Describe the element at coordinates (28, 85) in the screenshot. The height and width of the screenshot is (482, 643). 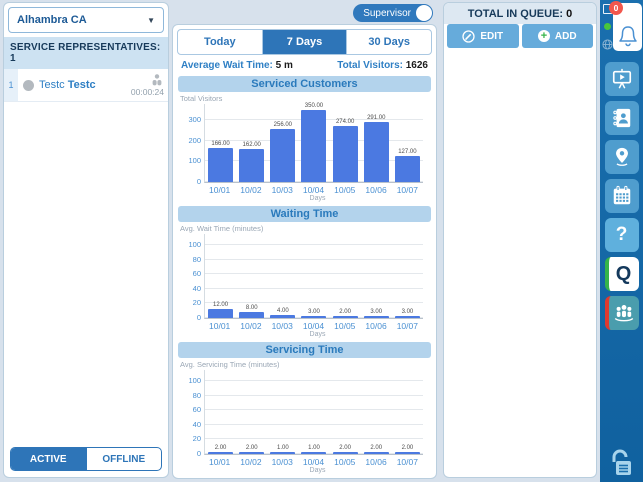
I see `status-dot-icon` at that location.